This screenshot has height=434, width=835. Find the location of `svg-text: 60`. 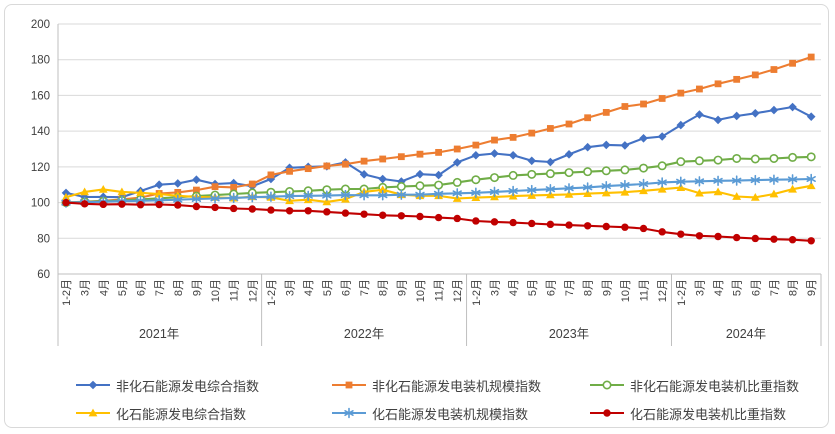

svg-text: 60 is located at coordinates (43, 275).